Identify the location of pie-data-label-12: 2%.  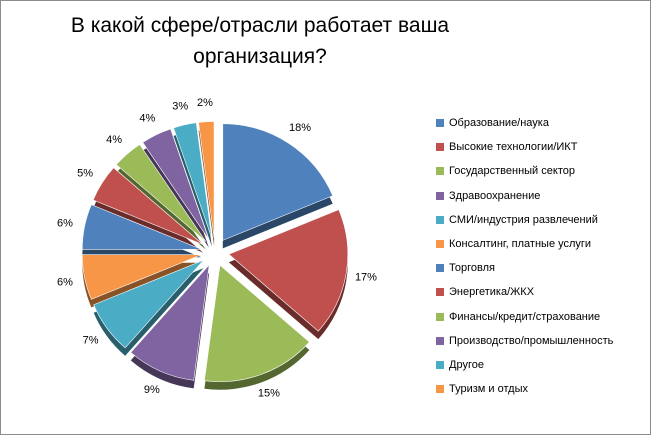
(205, 103).